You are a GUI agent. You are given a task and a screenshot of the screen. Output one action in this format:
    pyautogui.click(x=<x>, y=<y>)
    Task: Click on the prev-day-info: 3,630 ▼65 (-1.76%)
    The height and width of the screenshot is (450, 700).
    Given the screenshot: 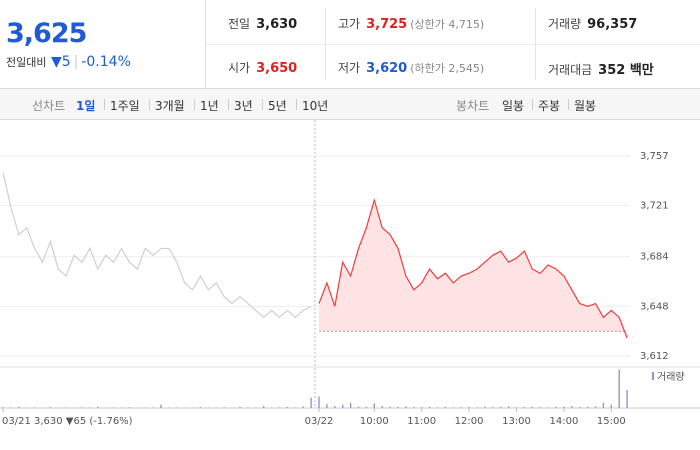 What is the action you would take?
    pyautogui.click(x=83, y=421)
    